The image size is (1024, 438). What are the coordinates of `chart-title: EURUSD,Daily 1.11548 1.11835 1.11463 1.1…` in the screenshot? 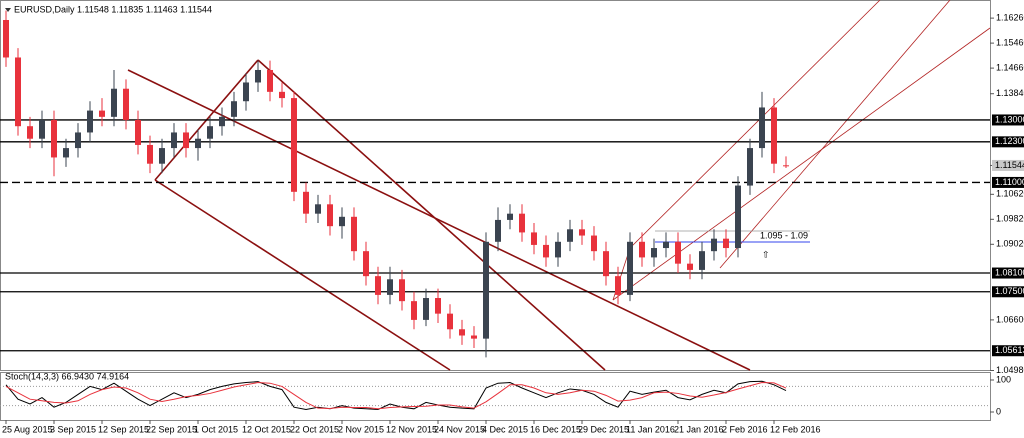 It's located at (113, 9).